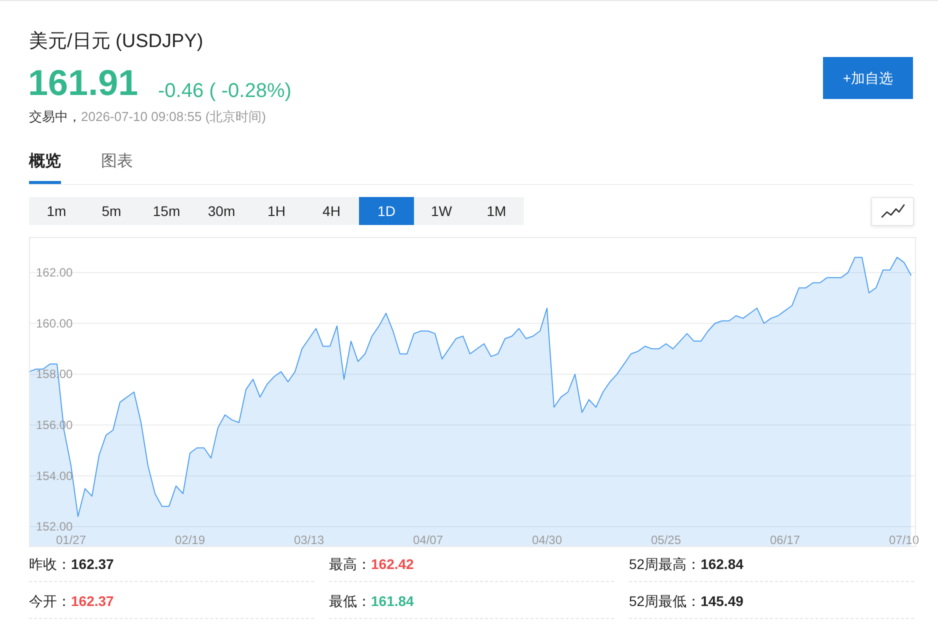 The height and width of the screenshot is (636, 938). What do you see at coordinates (722, 601) in the screenshot?
I see `stat-value: 145.49` at bounding box center [722, 601].